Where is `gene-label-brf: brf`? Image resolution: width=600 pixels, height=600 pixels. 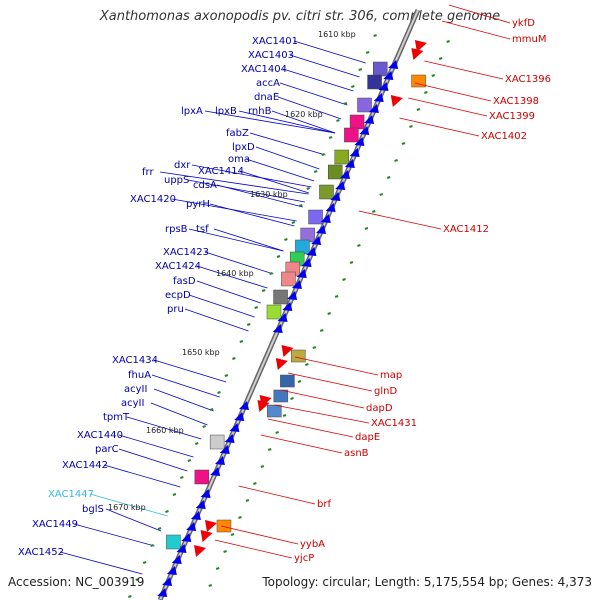
gene-label-brf: brf is located at coordinates (324, 504).